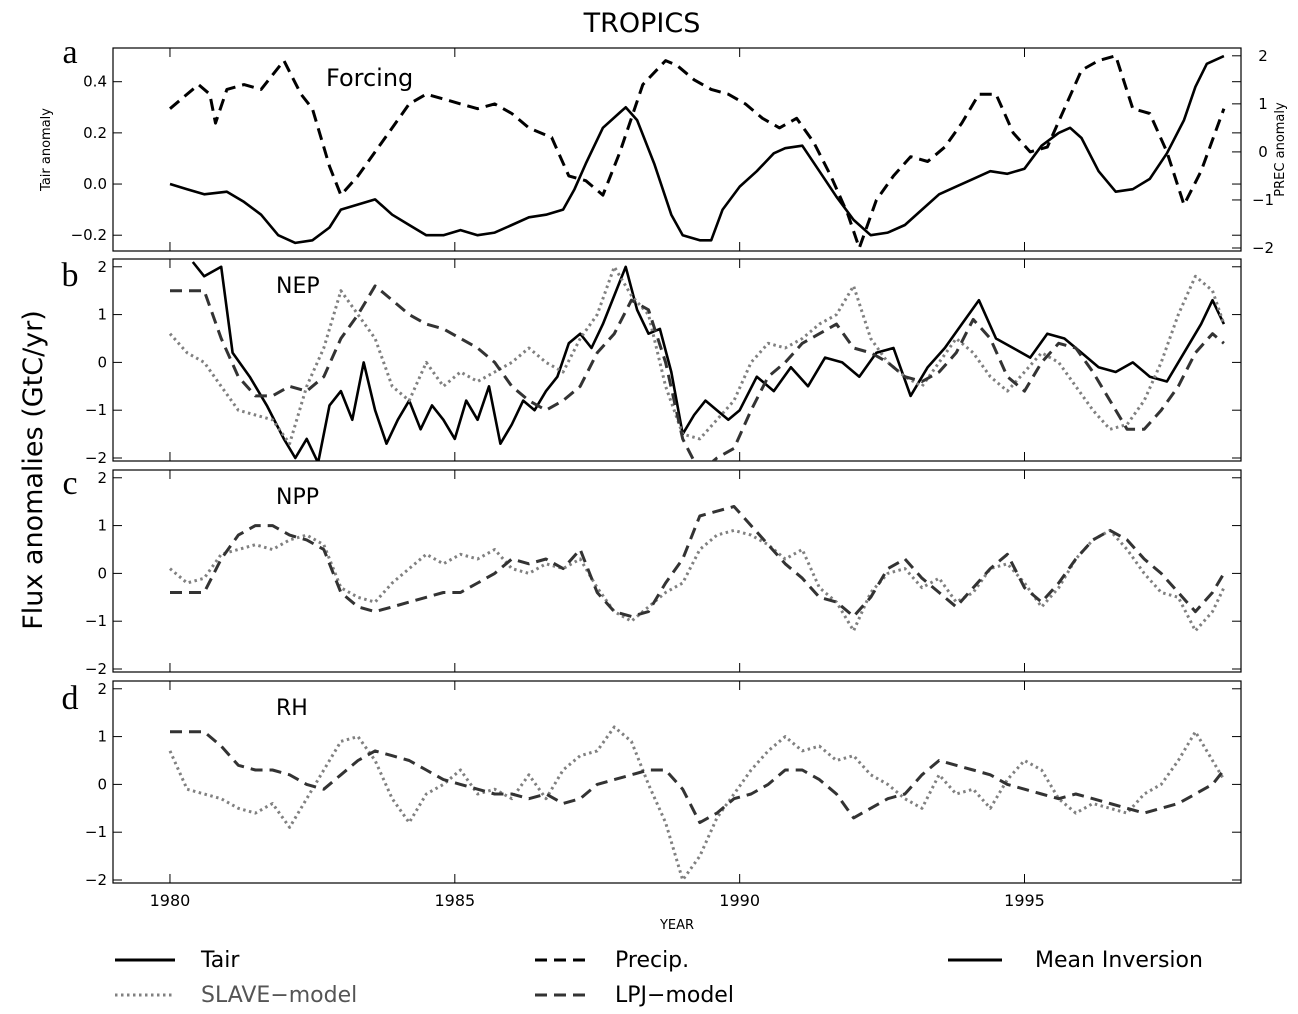 The height and width of the screenshot is (1014, 1298). I want to click on y2-tick-label: 1, so click(1263, 104).